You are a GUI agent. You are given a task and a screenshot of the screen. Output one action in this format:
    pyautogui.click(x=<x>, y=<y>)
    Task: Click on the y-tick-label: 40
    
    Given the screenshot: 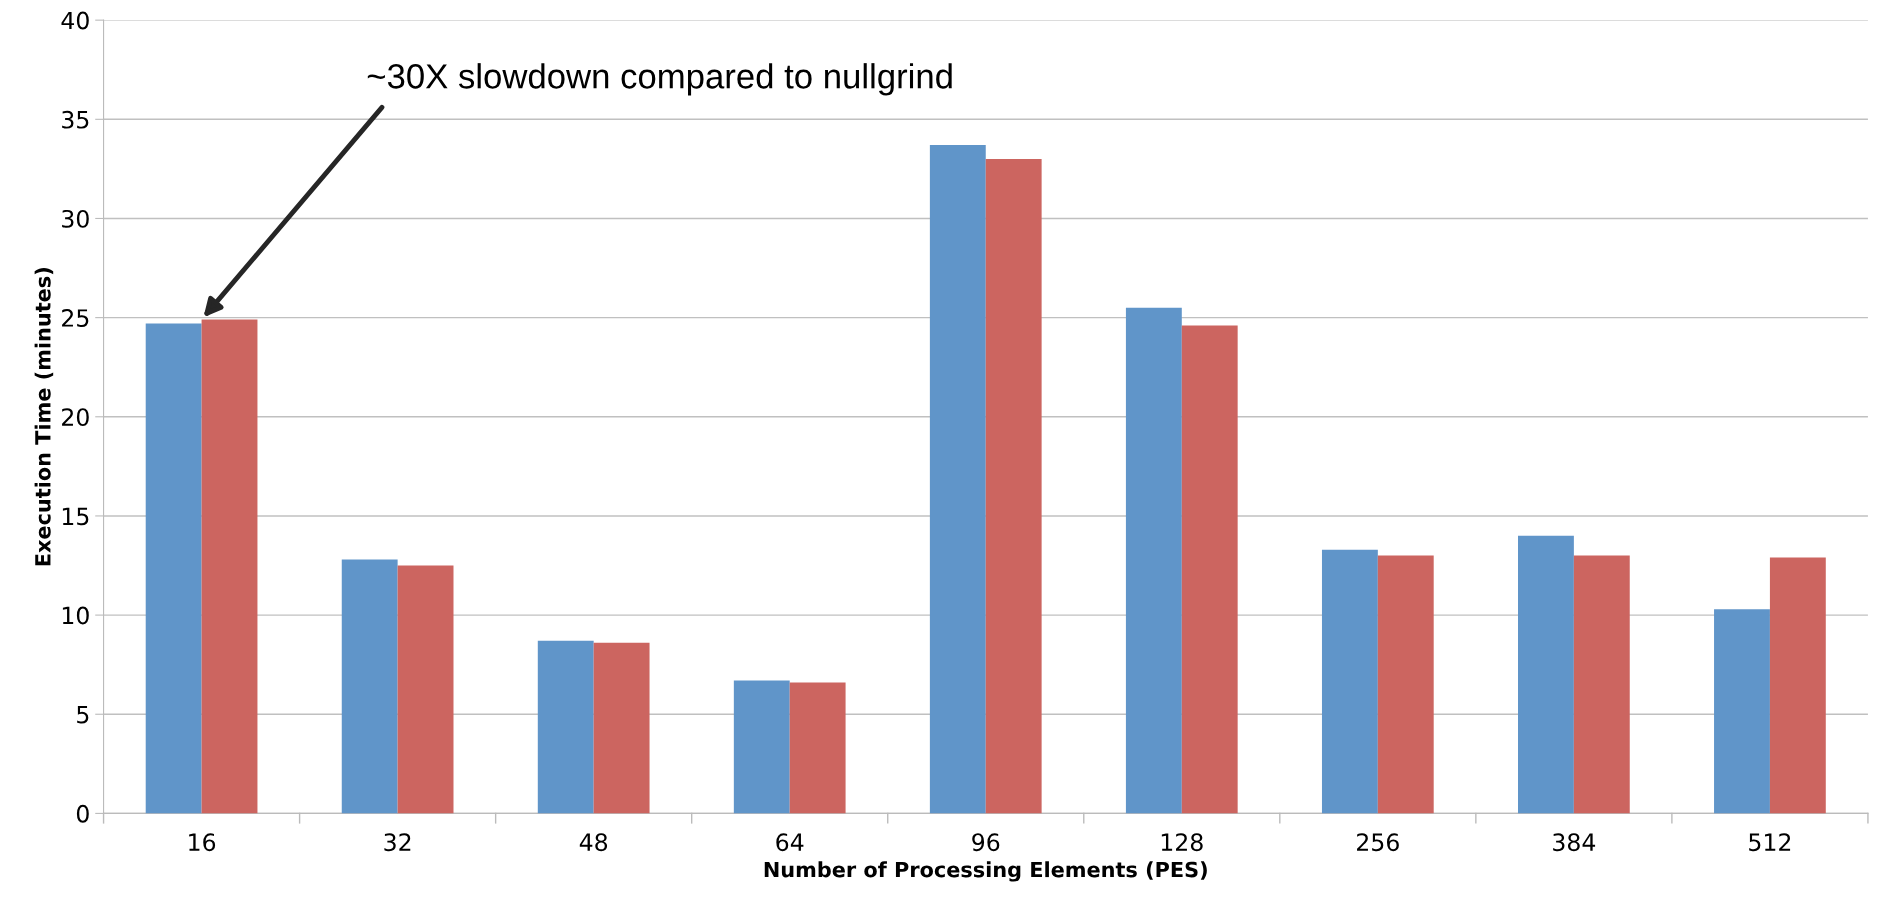 What is the action you would take?
    pyautogui.click(x=75, y=20)
    